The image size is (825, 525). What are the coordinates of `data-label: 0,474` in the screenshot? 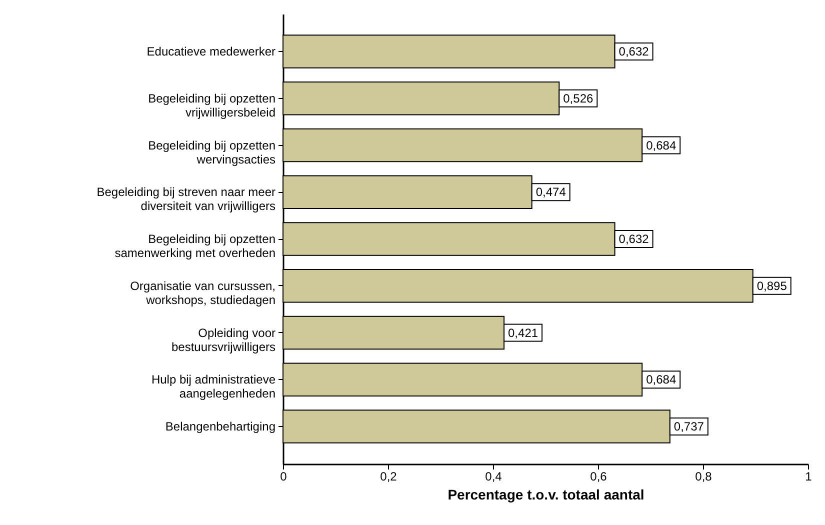 It's located at (551, 192).